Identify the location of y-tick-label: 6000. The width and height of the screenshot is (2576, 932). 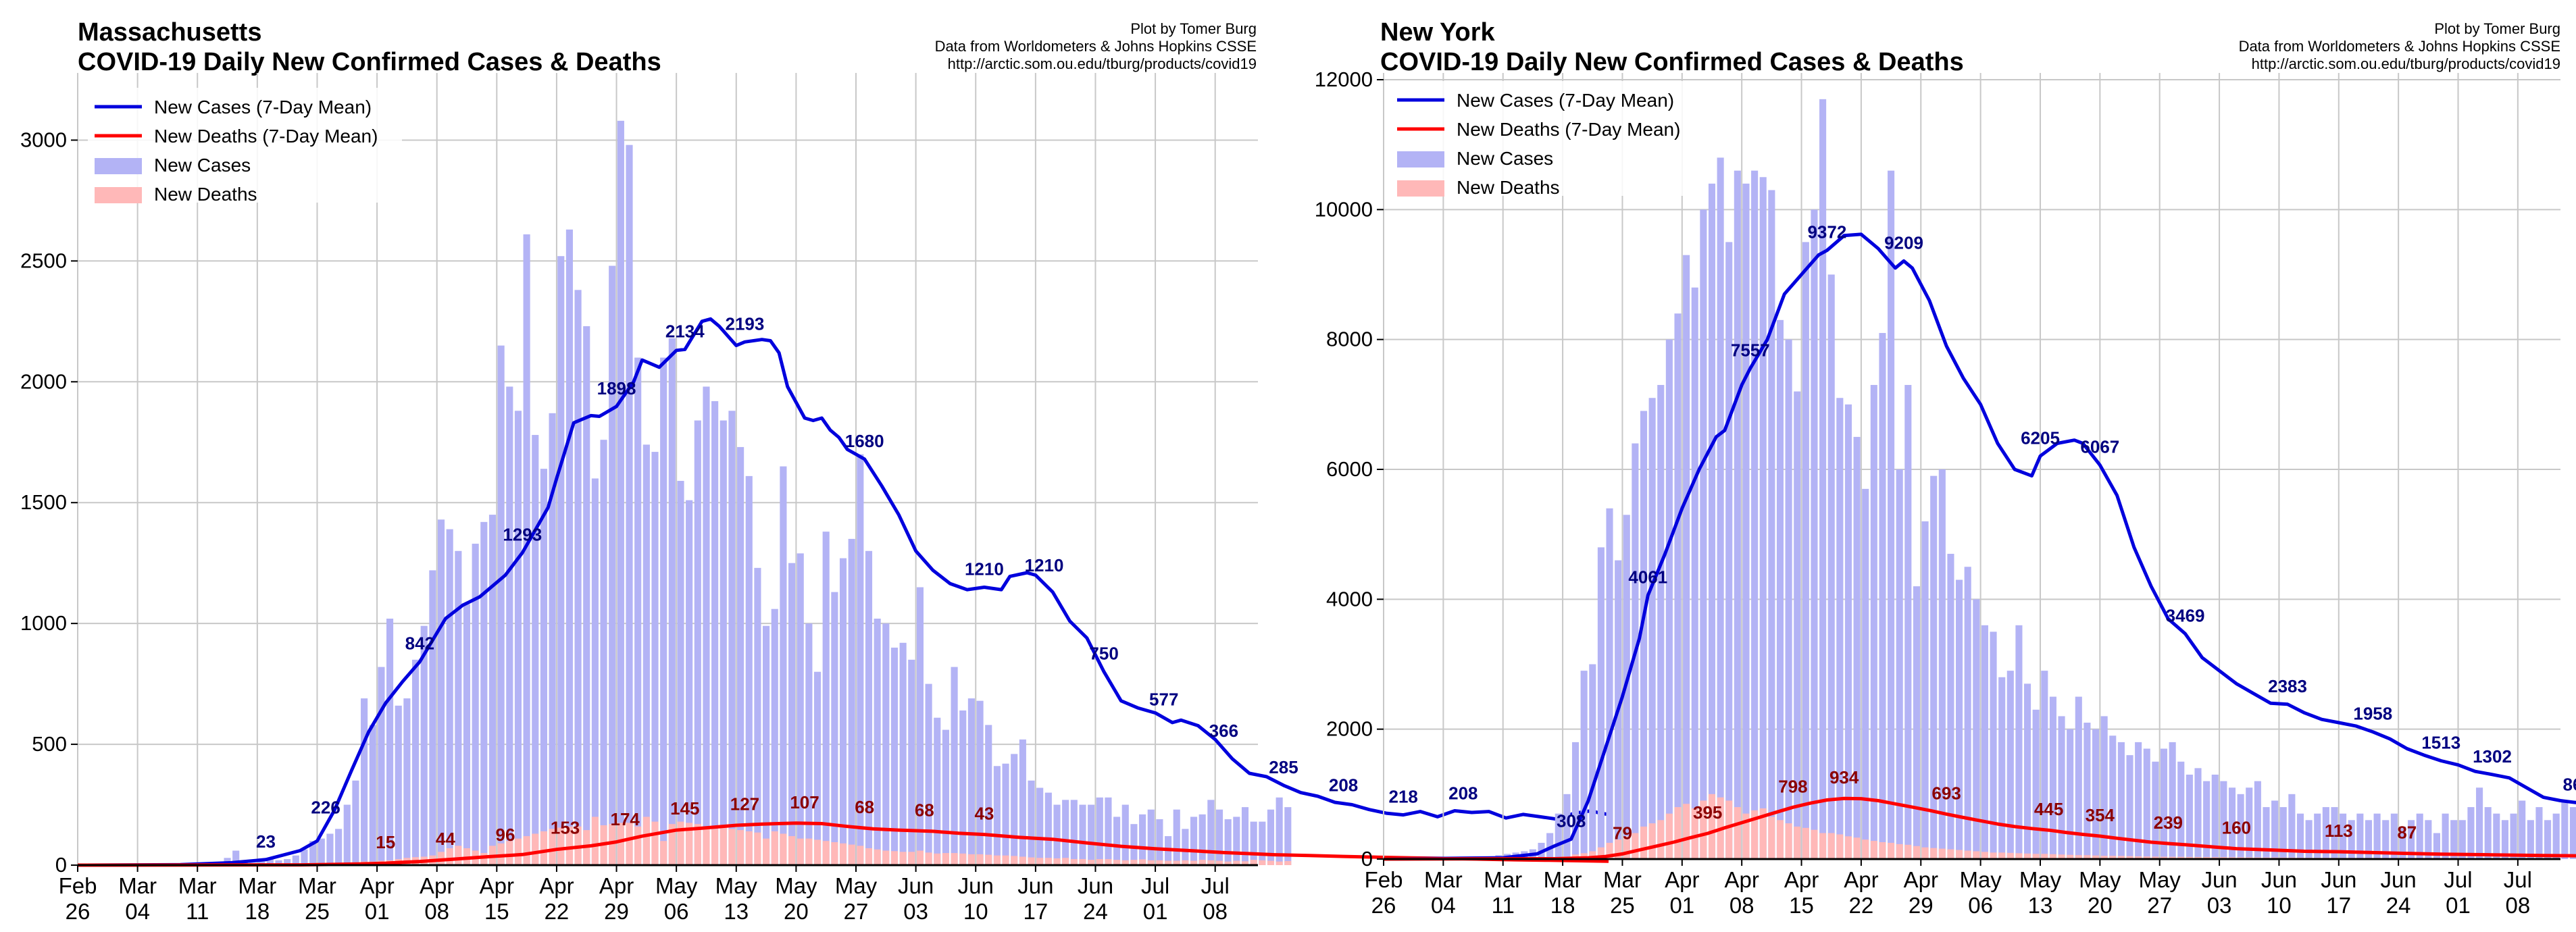
(1349, 469).